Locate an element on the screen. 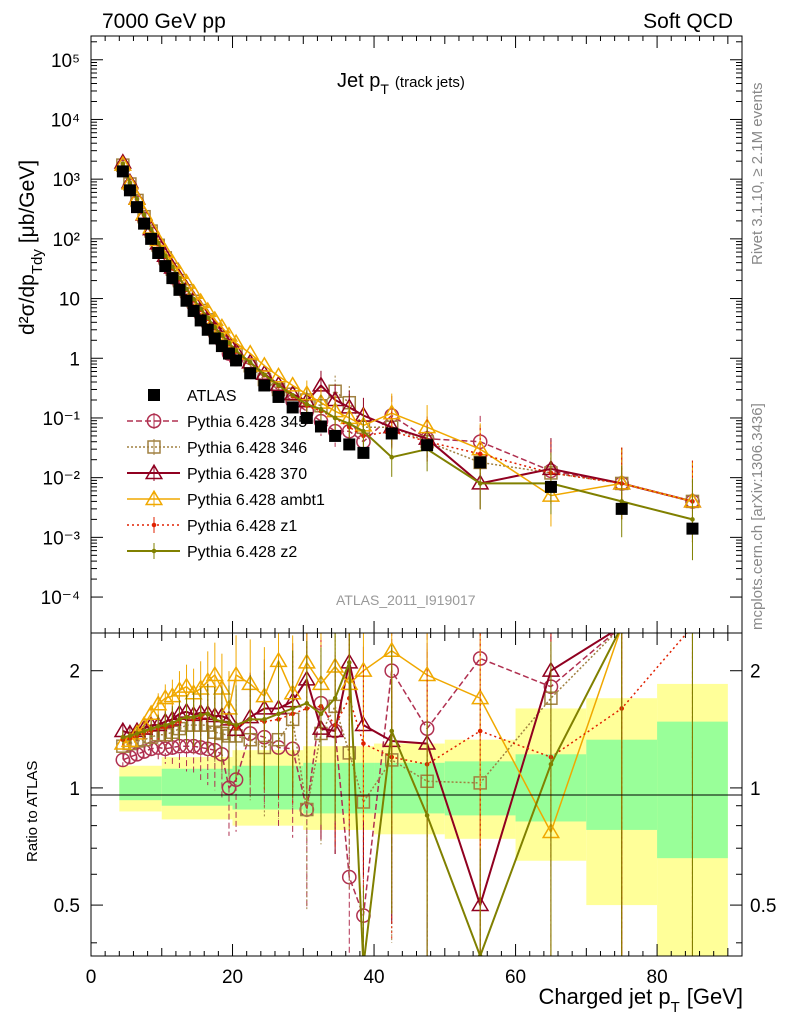 The height and width of the screenshot is (1024, 786). legend-label: Pythia 6.428 370 is located at coordinates (247, 474).